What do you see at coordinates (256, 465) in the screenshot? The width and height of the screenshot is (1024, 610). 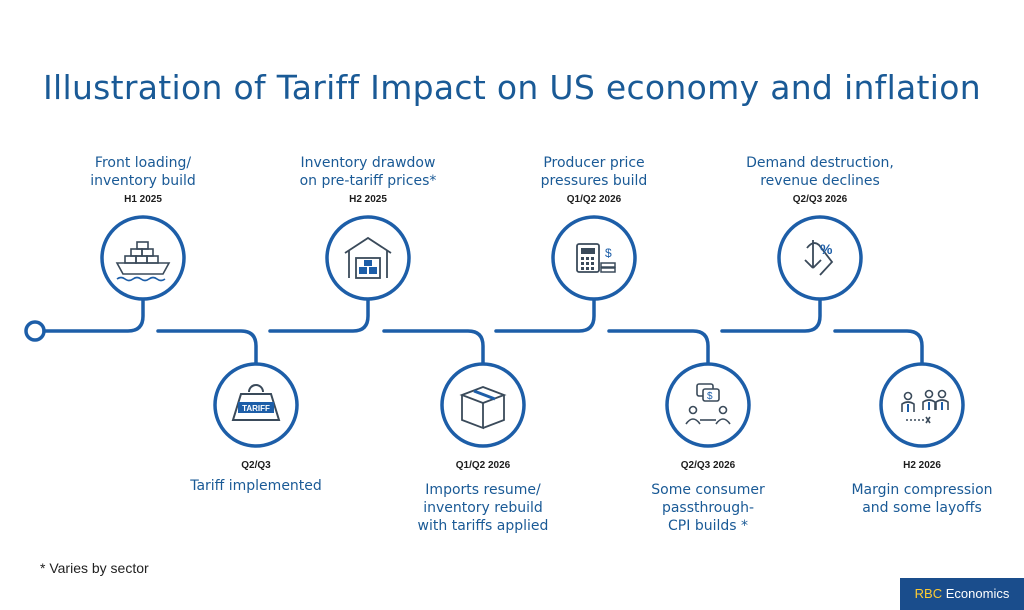 I see `stage-2-period: Q2/Q3` at bounding box center [256, 465].